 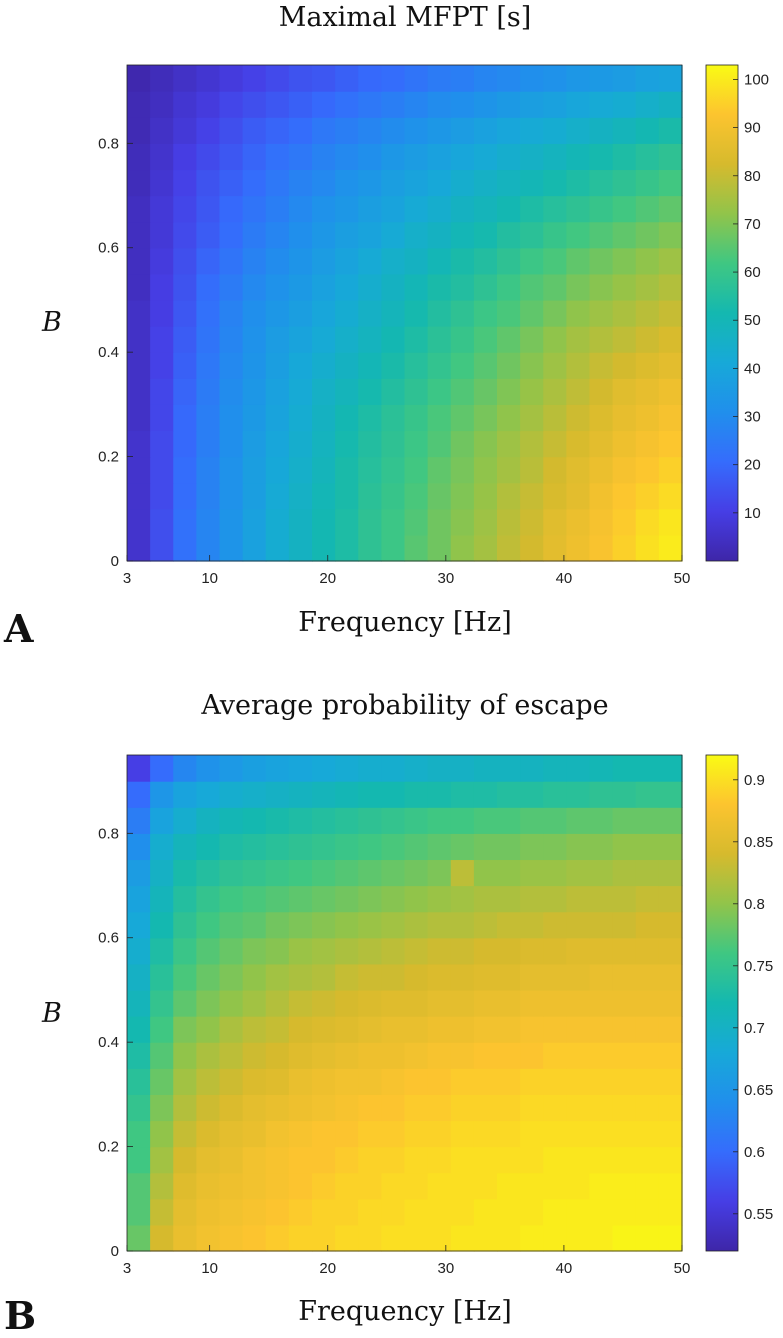 I want to click on colorbar-tick-label: 0.75, so click(x=758, y=966).